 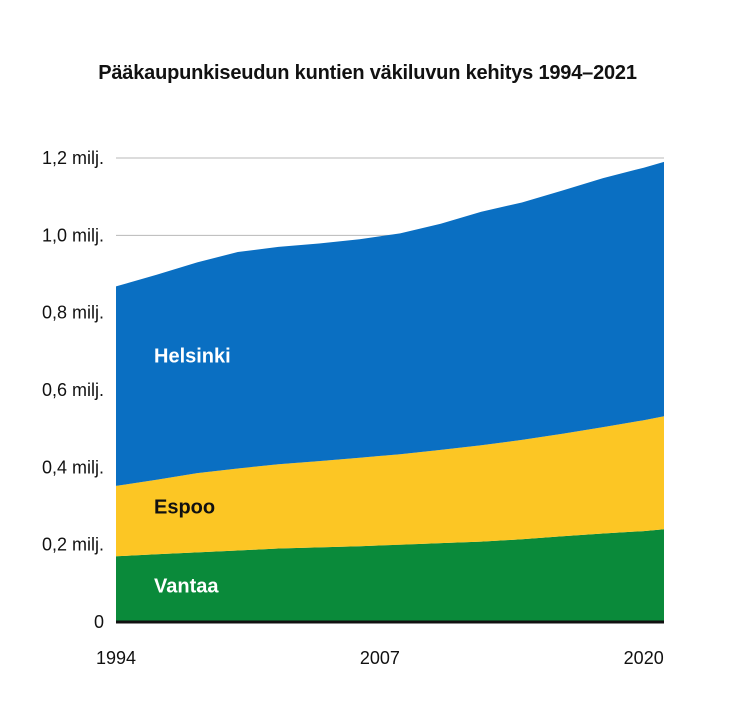 I want to click on y-tick-label: 1,2 milj., so click(x=73, y=158).